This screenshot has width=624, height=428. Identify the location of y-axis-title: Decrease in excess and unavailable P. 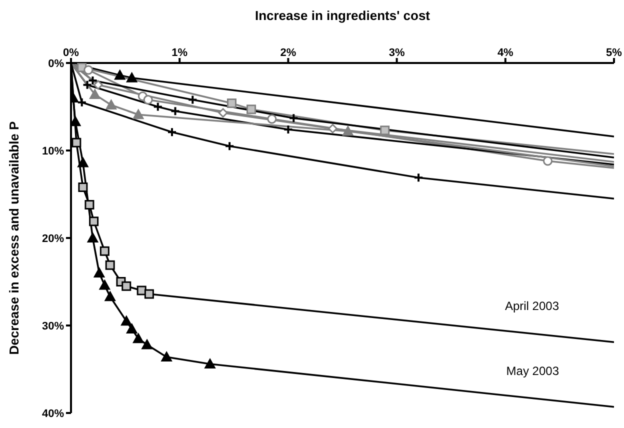
(14, 238).